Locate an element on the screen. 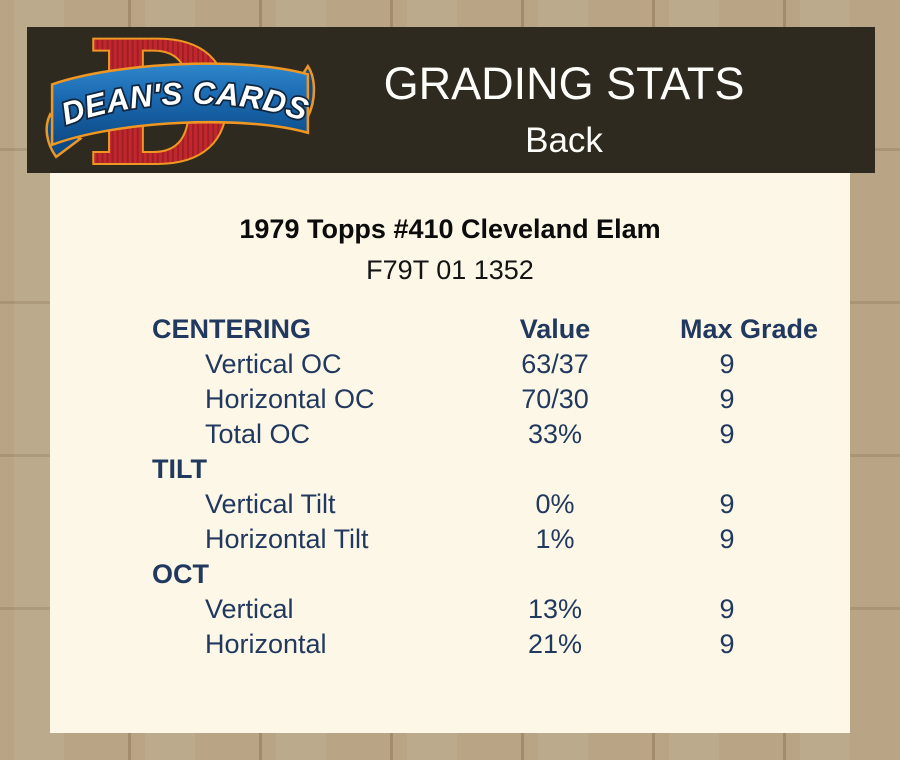 The image size is (900, 760). deans-cards-logo-icon: D DEAN'S CARDS is located at coordinates (180, 103).